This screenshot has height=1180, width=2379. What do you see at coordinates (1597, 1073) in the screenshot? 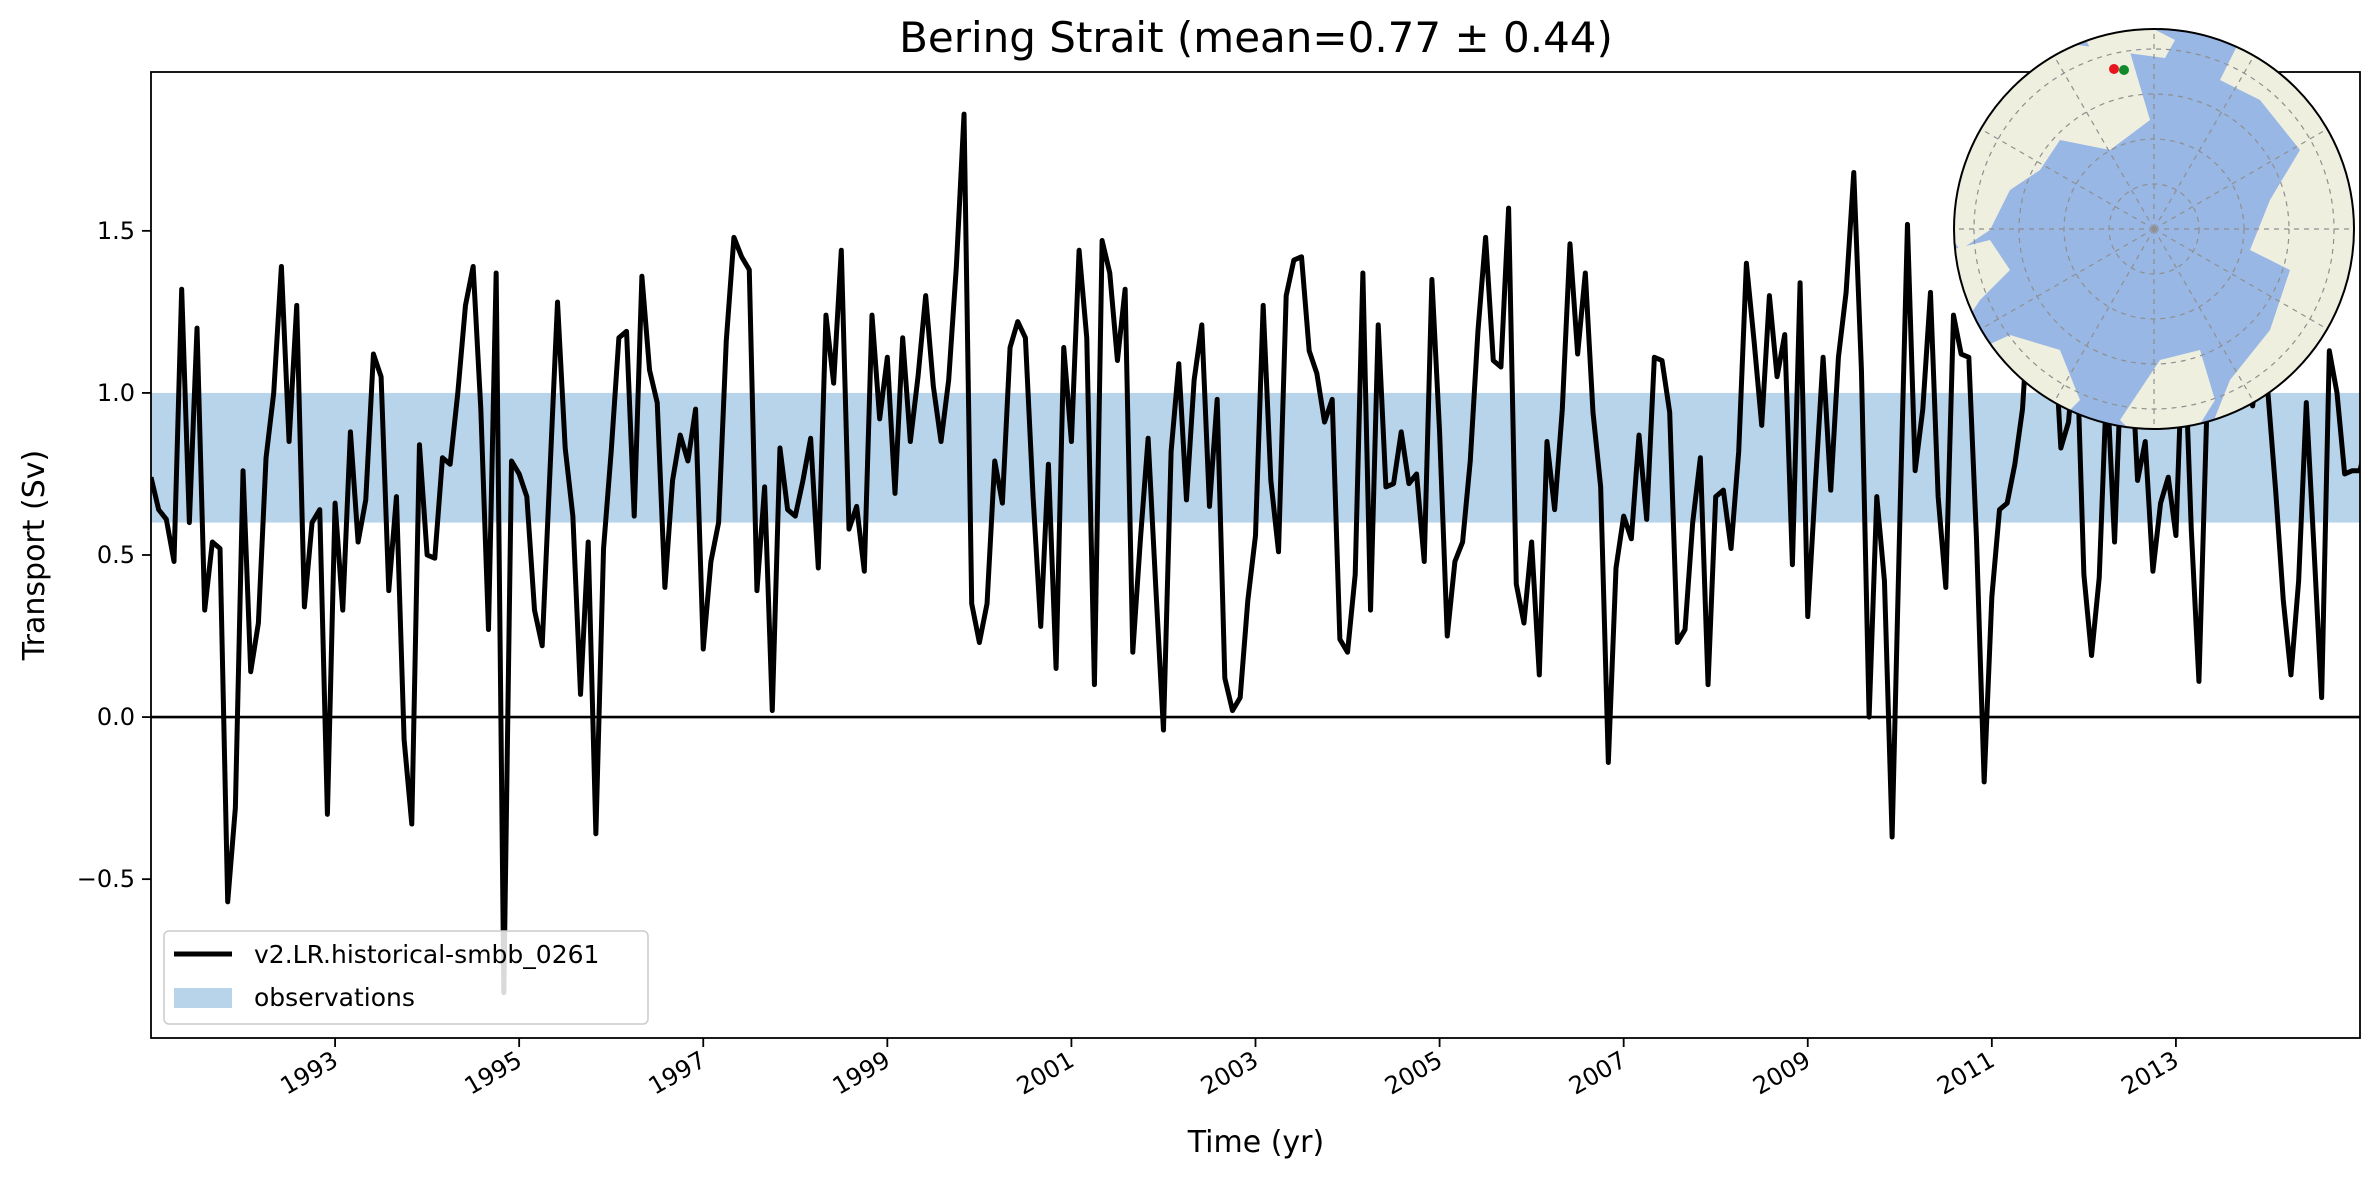
I see `x-tick-label: 2007` at bounding box center [1597, 1073].